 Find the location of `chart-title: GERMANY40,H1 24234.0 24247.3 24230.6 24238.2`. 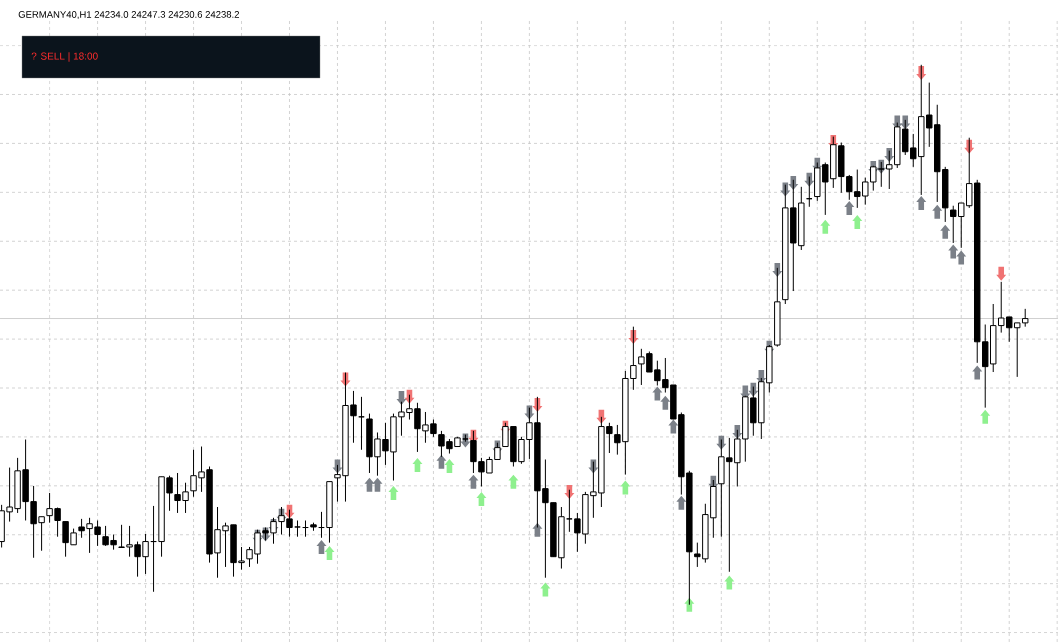

chart-title: GERMANY40,H1 24234.0 24247.3 24230.6 24238.2 is located at coordinates (128, 15).